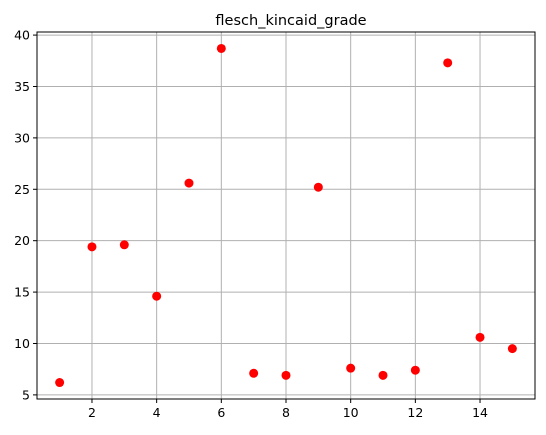 This screenshot has height=435, width=546. What do you see at coordinates (22, 35) in the screenshot?
I see `y-tick-label: 40` at bounding box center [22, 35].